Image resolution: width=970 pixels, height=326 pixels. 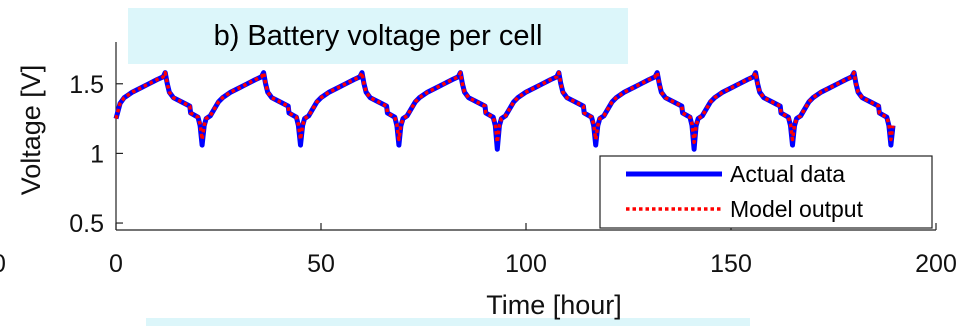 I want to click on legend: Actual data Model output, so click(x=766, y=192).